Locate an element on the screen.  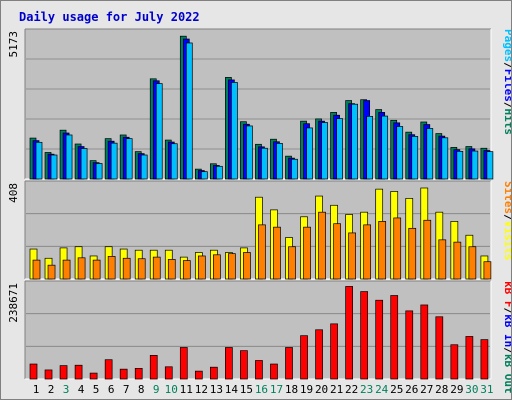
x-tick-label-day-6: 6 is located at coordinates (111, 389).